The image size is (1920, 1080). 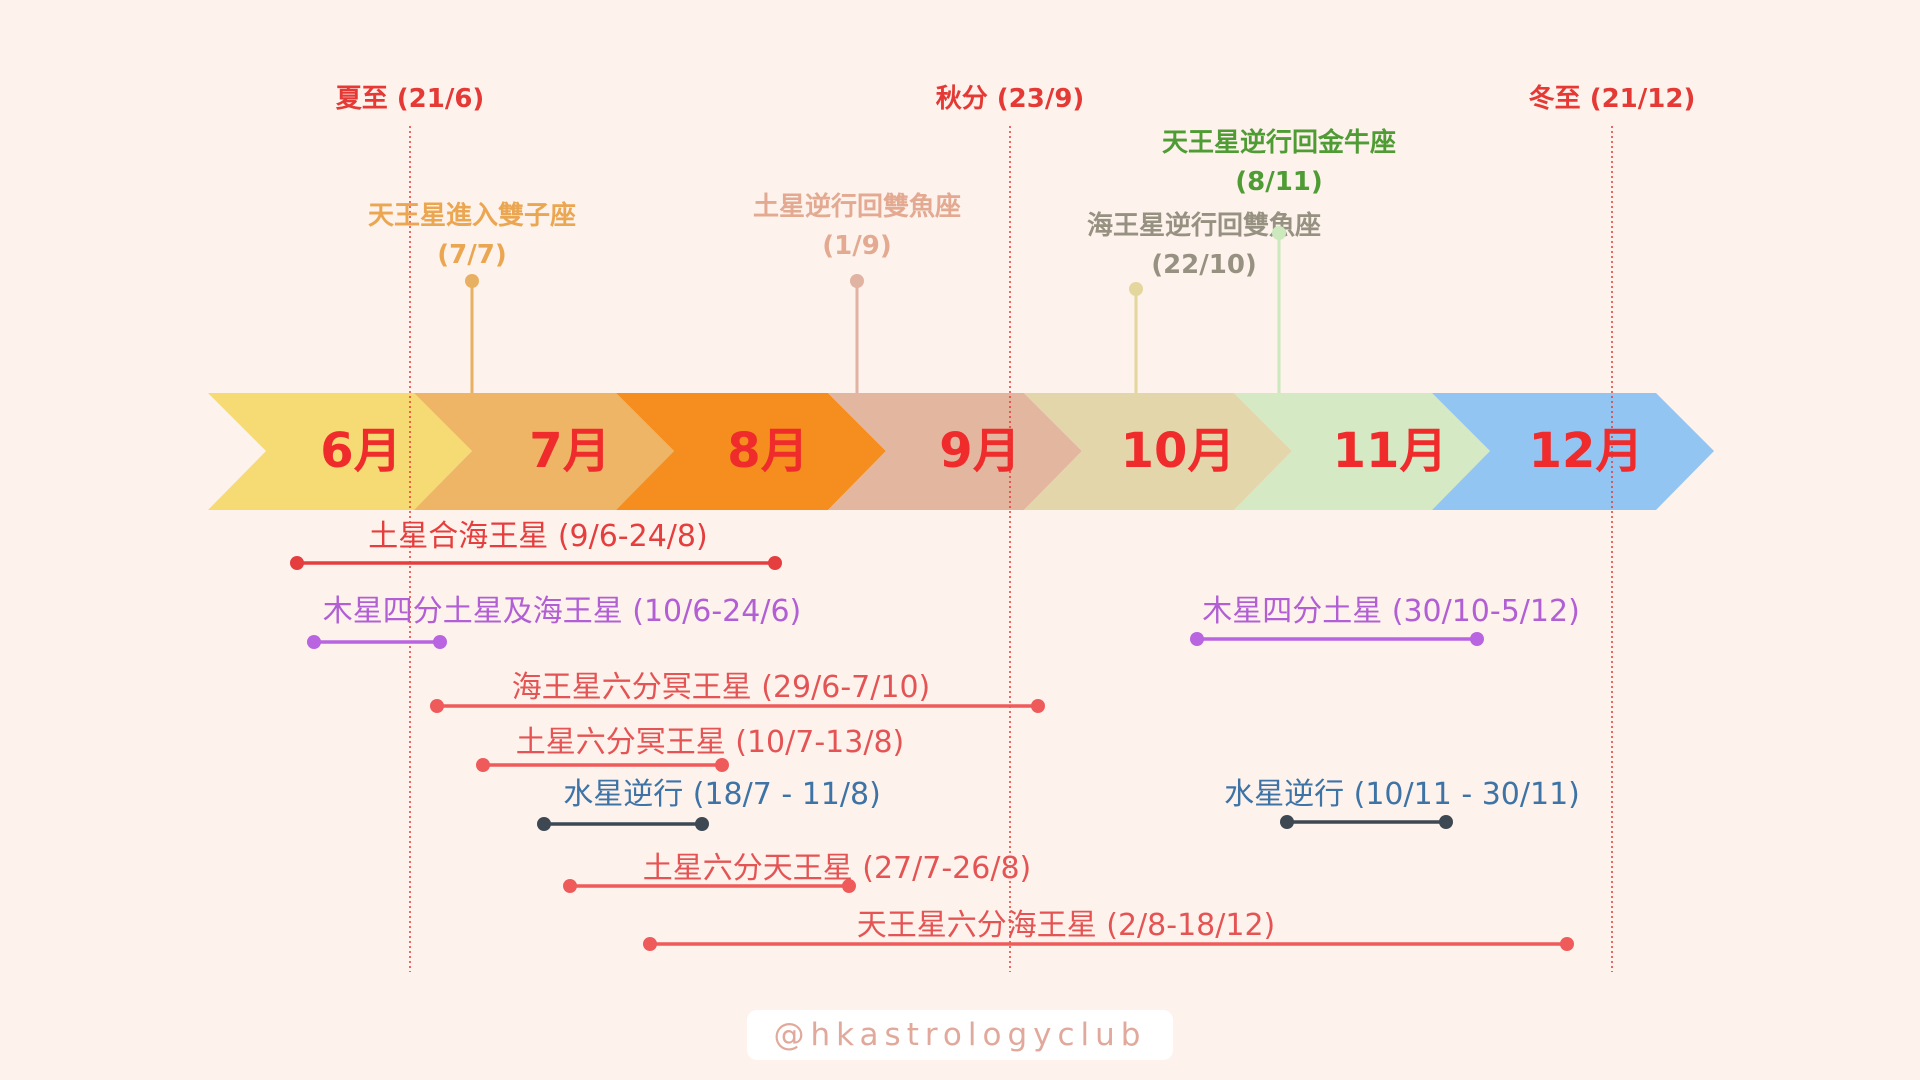 What do you see at coordinates (722, 794) in the screenshot?
I see `aspect-label-5: 水星逆行 (18/7 - 11/8)` at bounding box center [722, 794].